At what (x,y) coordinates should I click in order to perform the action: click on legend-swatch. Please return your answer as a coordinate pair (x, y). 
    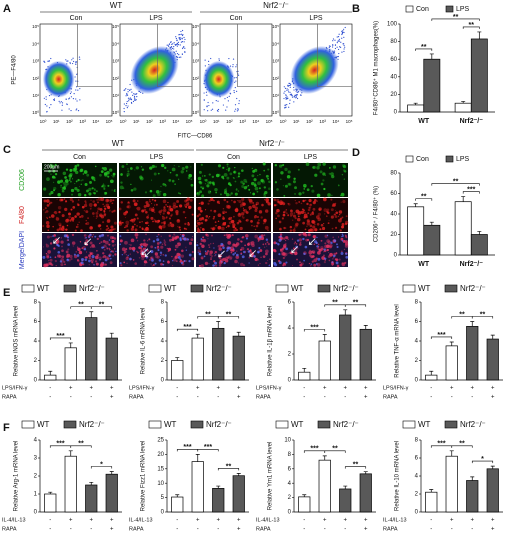
    Looking at the image, I should click on (409, 159).